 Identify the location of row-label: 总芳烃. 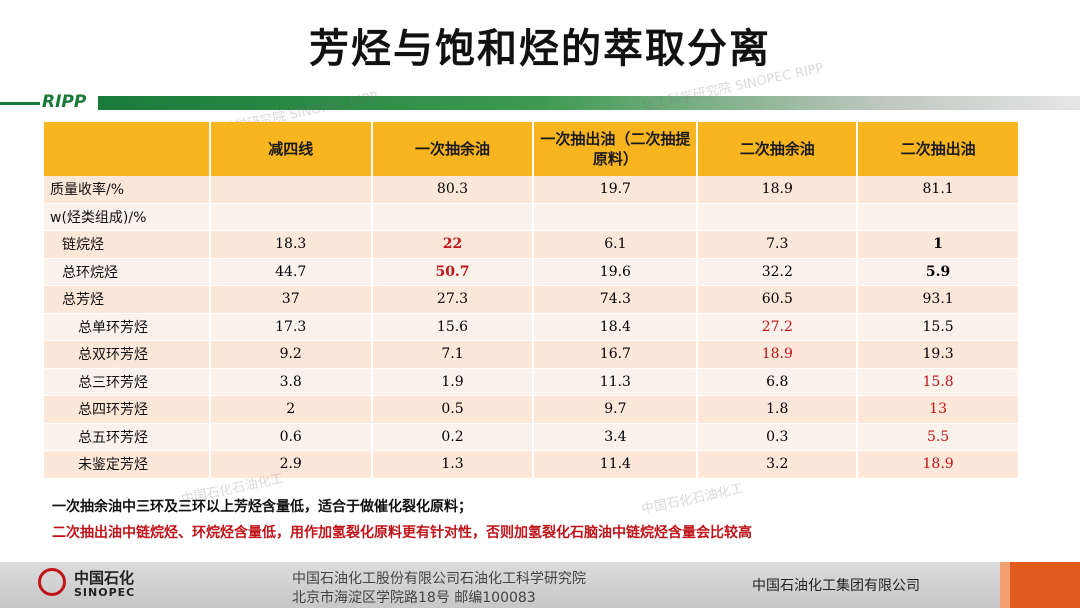
(127, 299).